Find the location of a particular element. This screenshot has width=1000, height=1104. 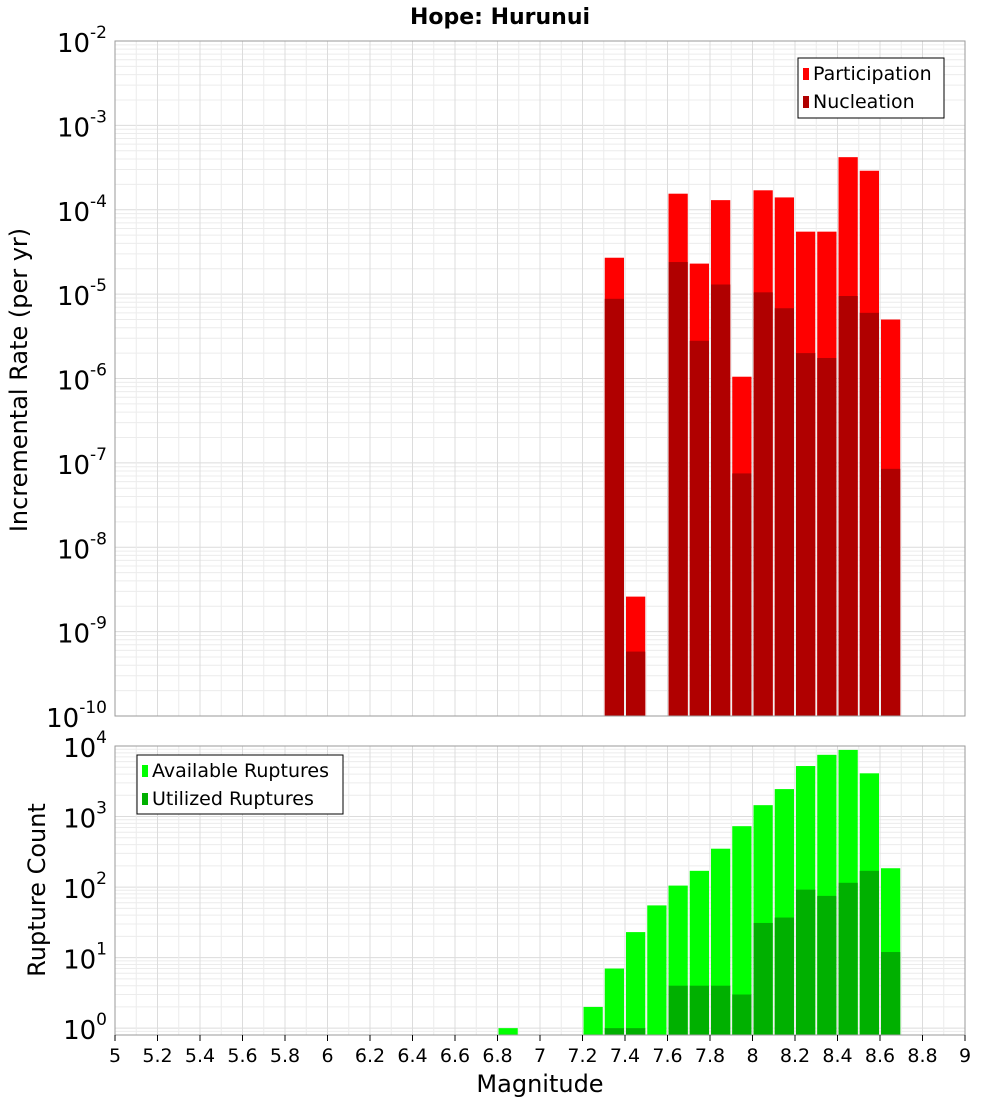

top-y-axis-label: Incremental Rate (per yr) is located at coordinates (19, 380).